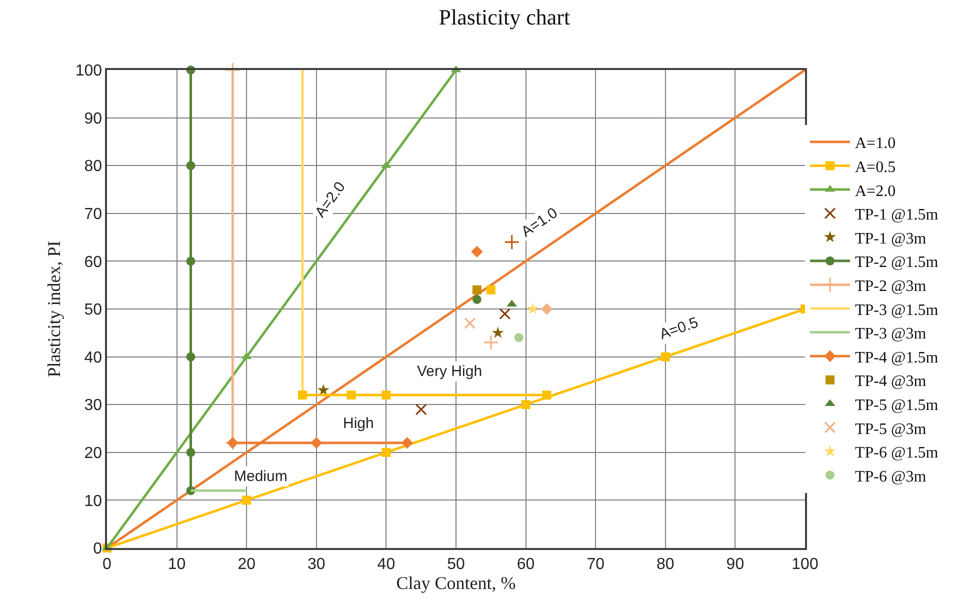 The height and width of the screenshot is (606, 970). I want to click on legend-label: A=0.5, so click(875, 167).